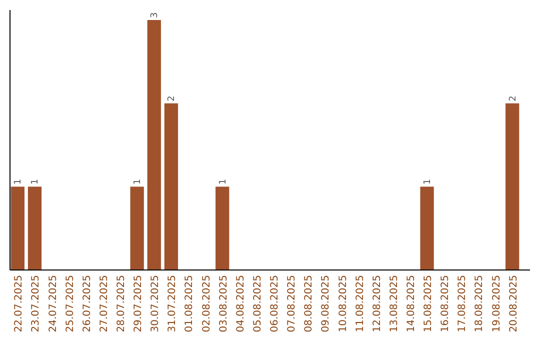 Image resolution: width=540 pixels, height=340 pixels. What do you see at coordinates (428, 303) in the screenshot?
I see `x-tick-label: 15.08.2025` at bounding box center [428, 303].